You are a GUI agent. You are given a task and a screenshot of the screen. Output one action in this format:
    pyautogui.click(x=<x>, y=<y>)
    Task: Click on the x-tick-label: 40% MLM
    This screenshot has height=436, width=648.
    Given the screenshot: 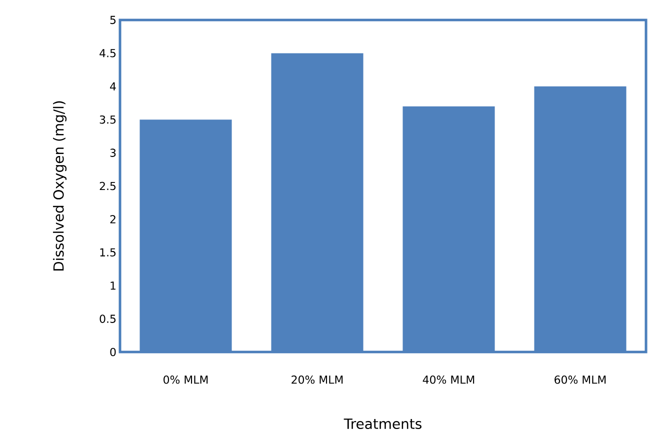 What is the action you would take?
    pyautogui.click(x=448, y=380)
    